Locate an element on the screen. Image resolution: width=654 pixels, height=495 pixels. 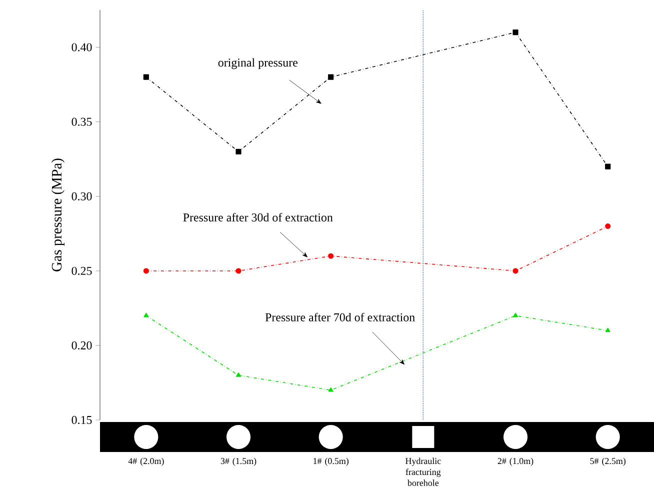
y-tick-label: 0.35 is located at coordinates (82, 122).